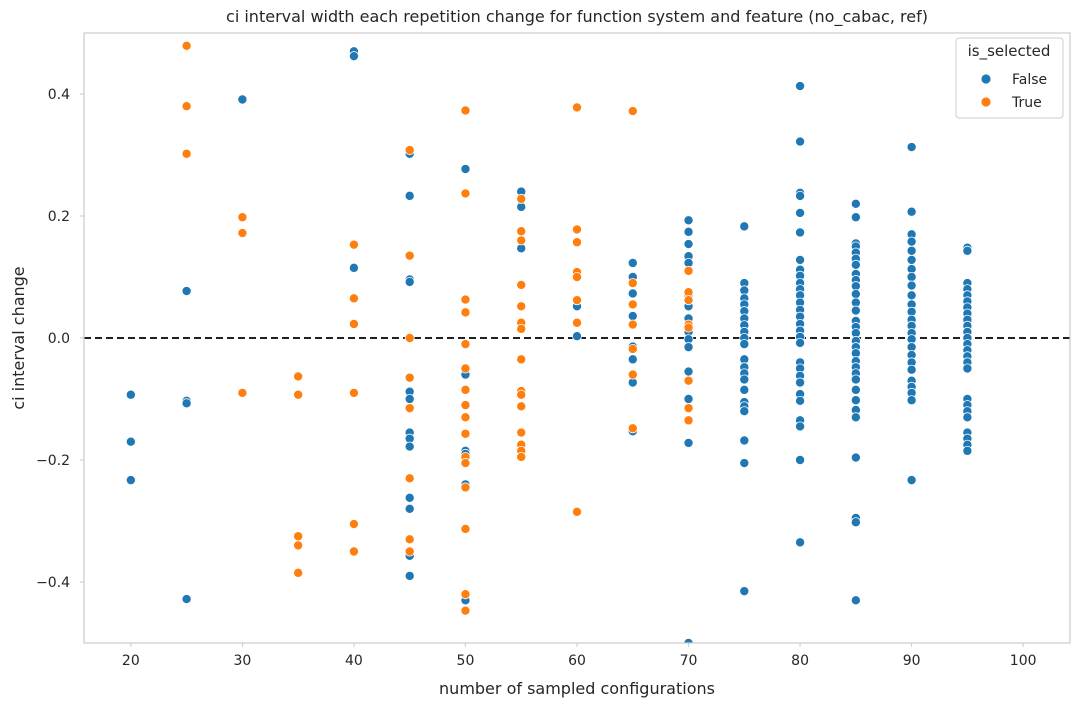  What do you see at coordinates (689, 661) in the screenshot?
I see `x-tick-label: 70` at bounding box center [689, 661].